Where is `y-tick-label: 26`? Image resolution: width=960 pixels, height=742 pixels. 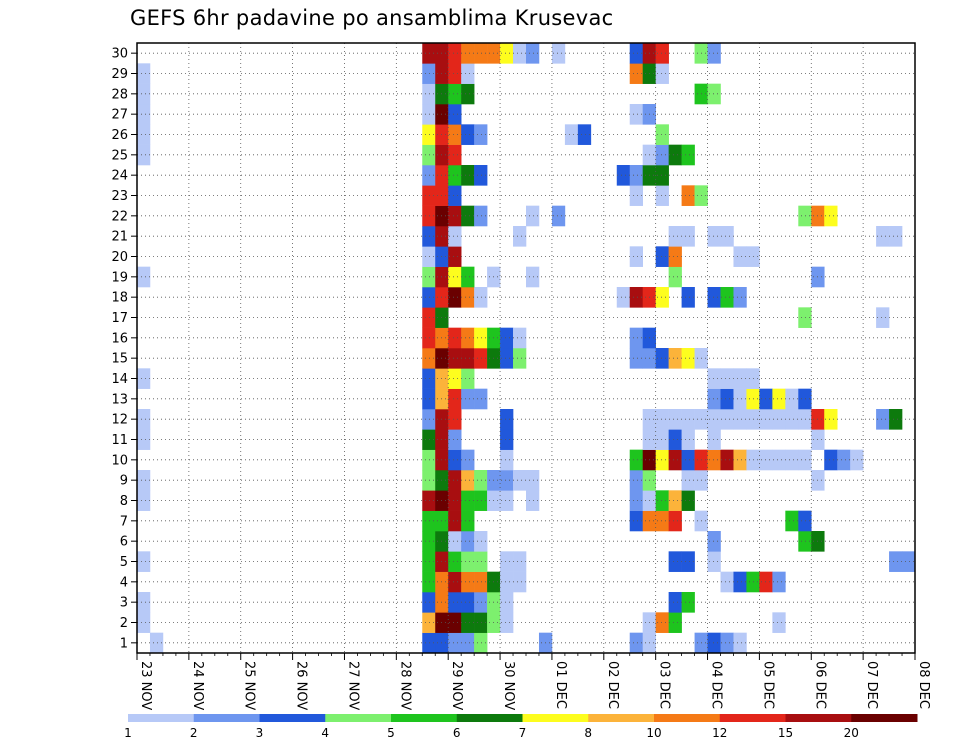
y-tick-label: 26 is located at coordinates (119, 135).